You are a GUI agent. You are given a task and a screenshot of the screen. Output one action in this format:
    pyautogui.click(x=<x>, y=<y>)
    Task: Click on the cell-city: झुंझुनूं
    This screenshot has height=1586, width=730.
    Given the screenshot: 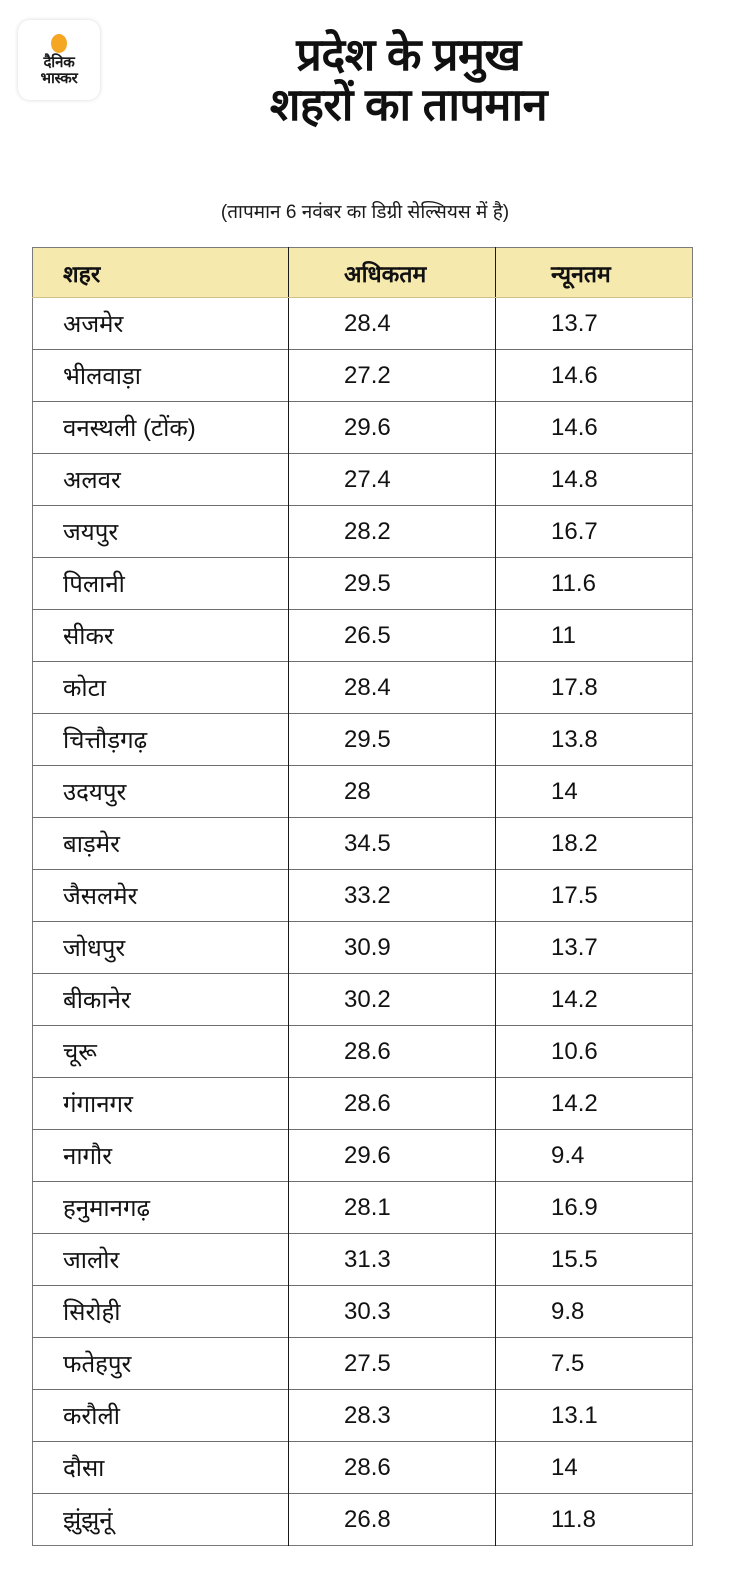 What is the action you would take?
    pyautogui.click(x=160, y=1519)
    